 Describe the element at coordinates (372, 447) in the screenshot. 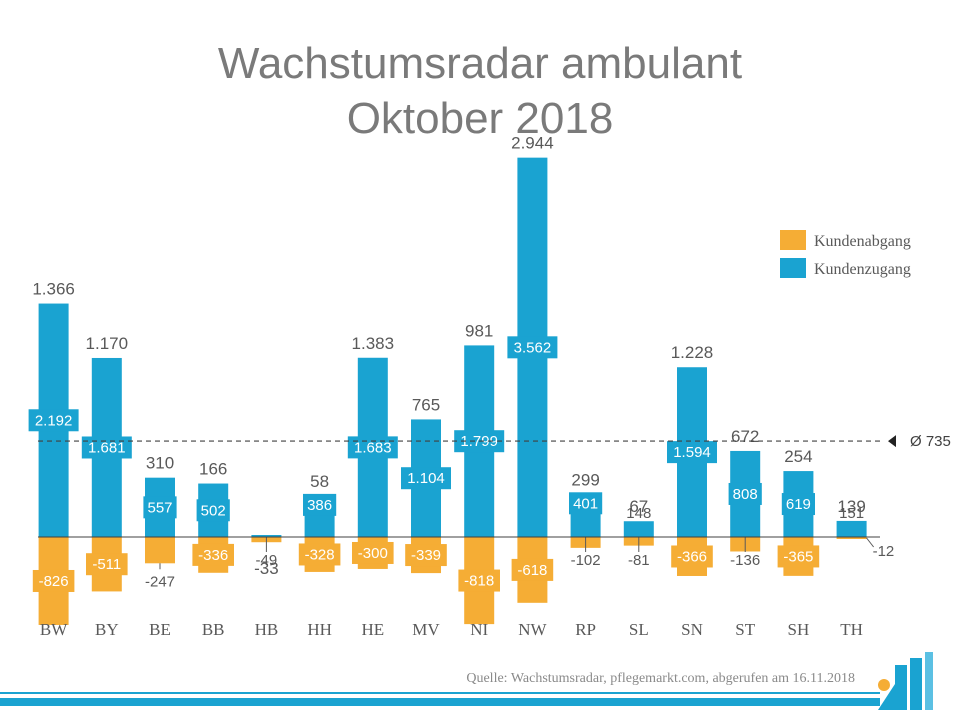

I see `label-bg-kundenzugang-he` at that location.